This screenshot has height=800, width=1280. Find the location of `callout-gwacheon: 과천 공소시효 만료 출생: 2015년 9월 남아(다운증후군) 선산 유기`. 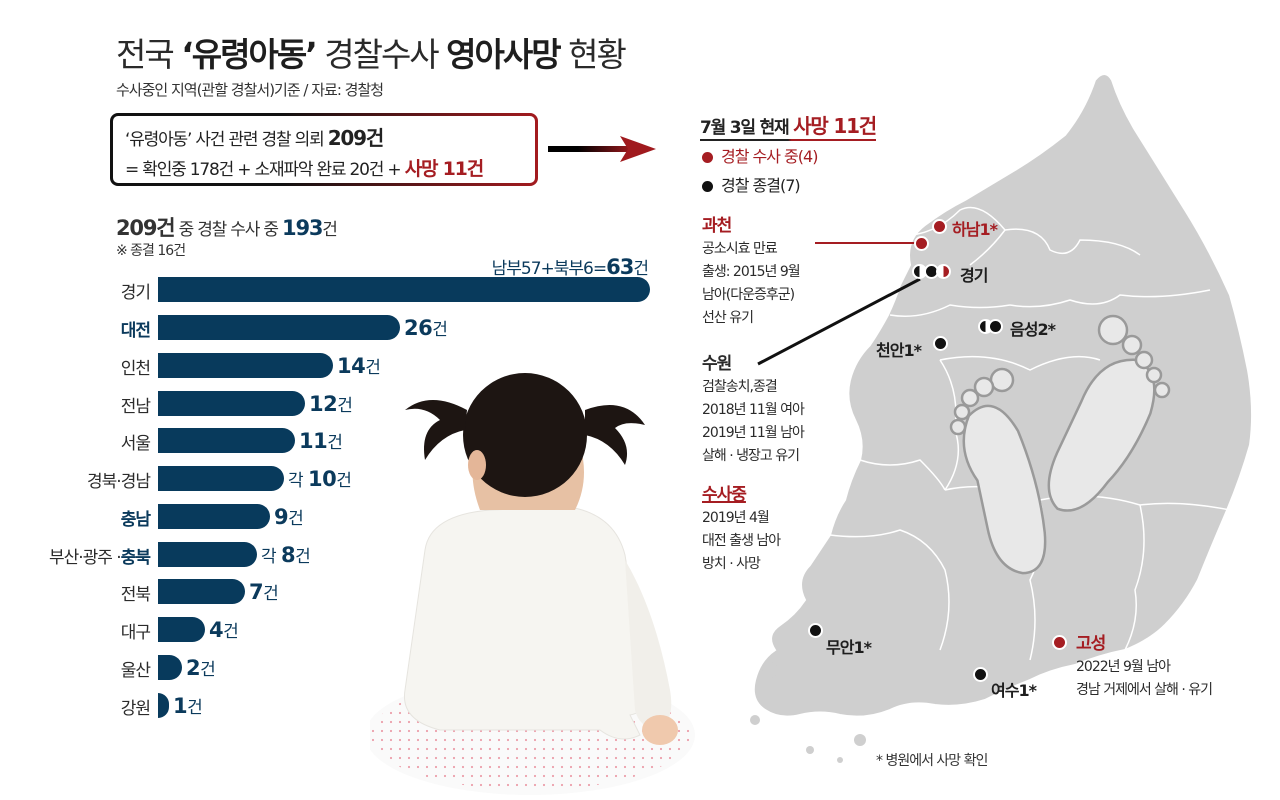

callout-gwacheon: 과천 공소시효 만료 출생: 2015년 9월 남아(다운증후군) 선산 유기 is located at coordinates (751, 272).